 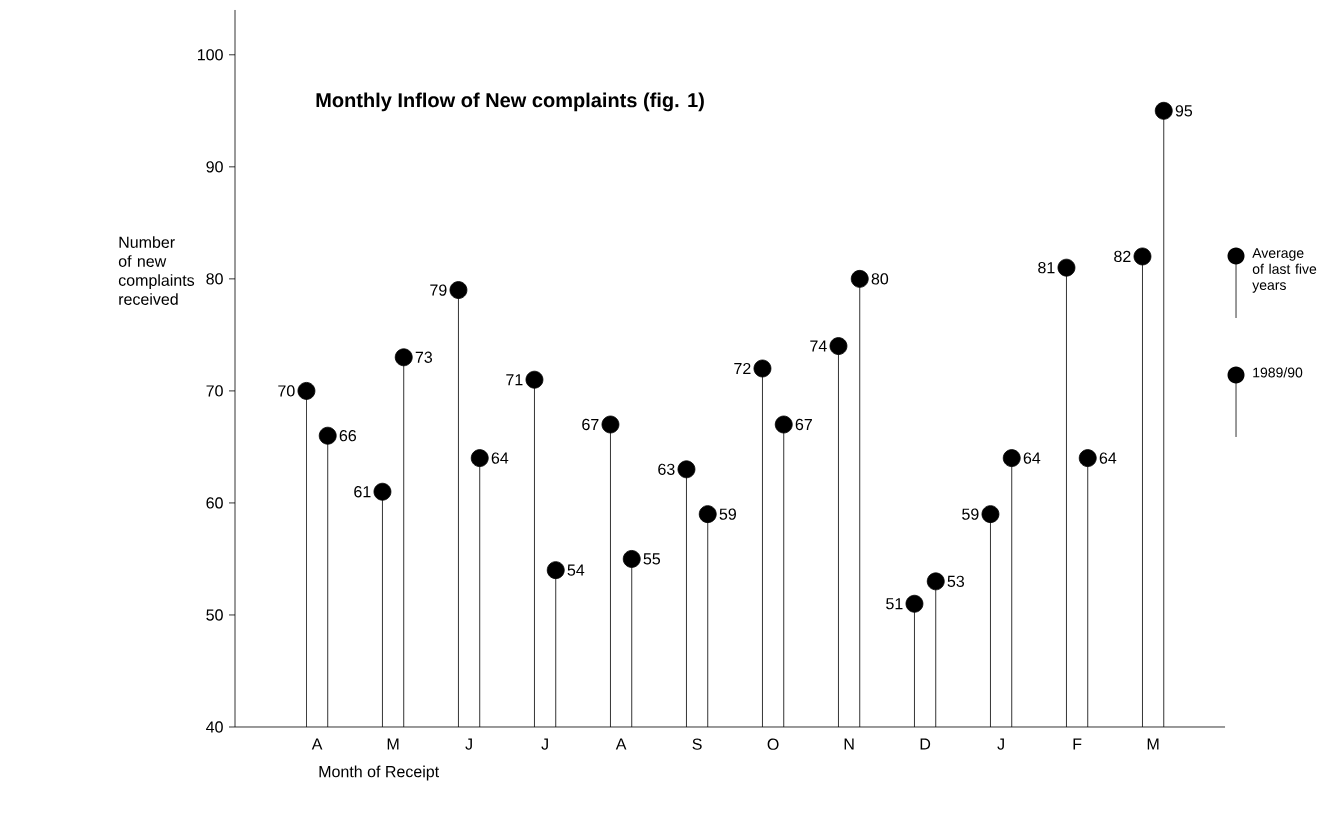 I want to click on x-tick-label: D, so click(x=925, y=744).